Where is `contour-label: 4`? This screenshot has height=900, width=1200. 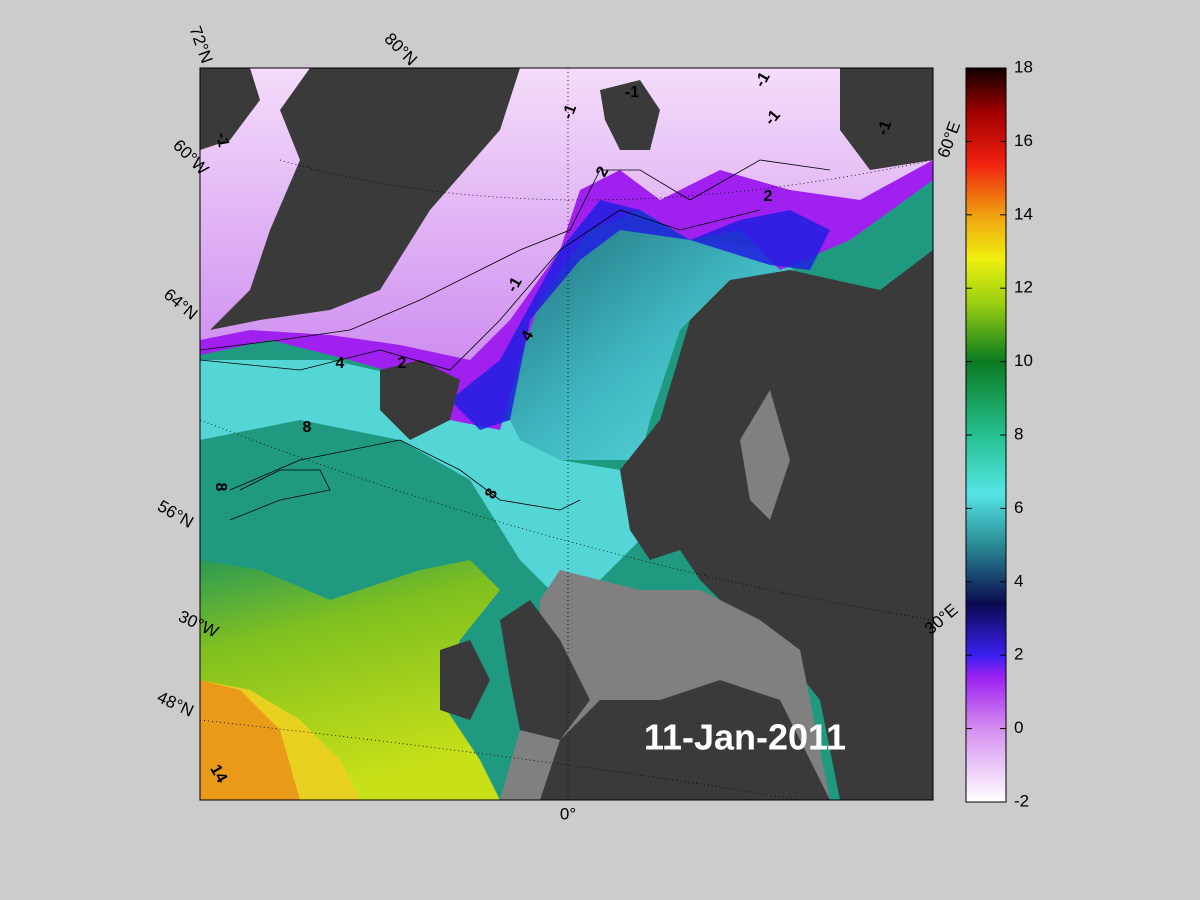 contour-label: 4 is located at coordinates (340, 363).